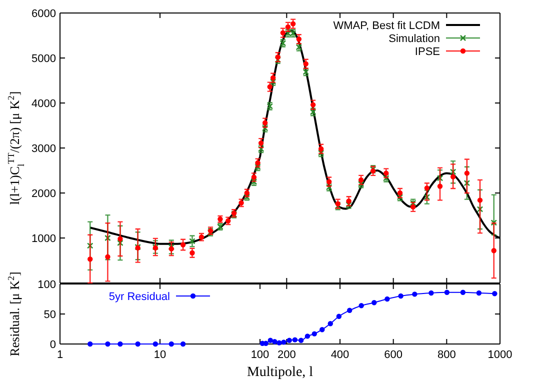  What do you see at coordinates (139, 297) in the screenshot?
I see `legend-label: 5yr Residual` at bounding box center [139, 297].